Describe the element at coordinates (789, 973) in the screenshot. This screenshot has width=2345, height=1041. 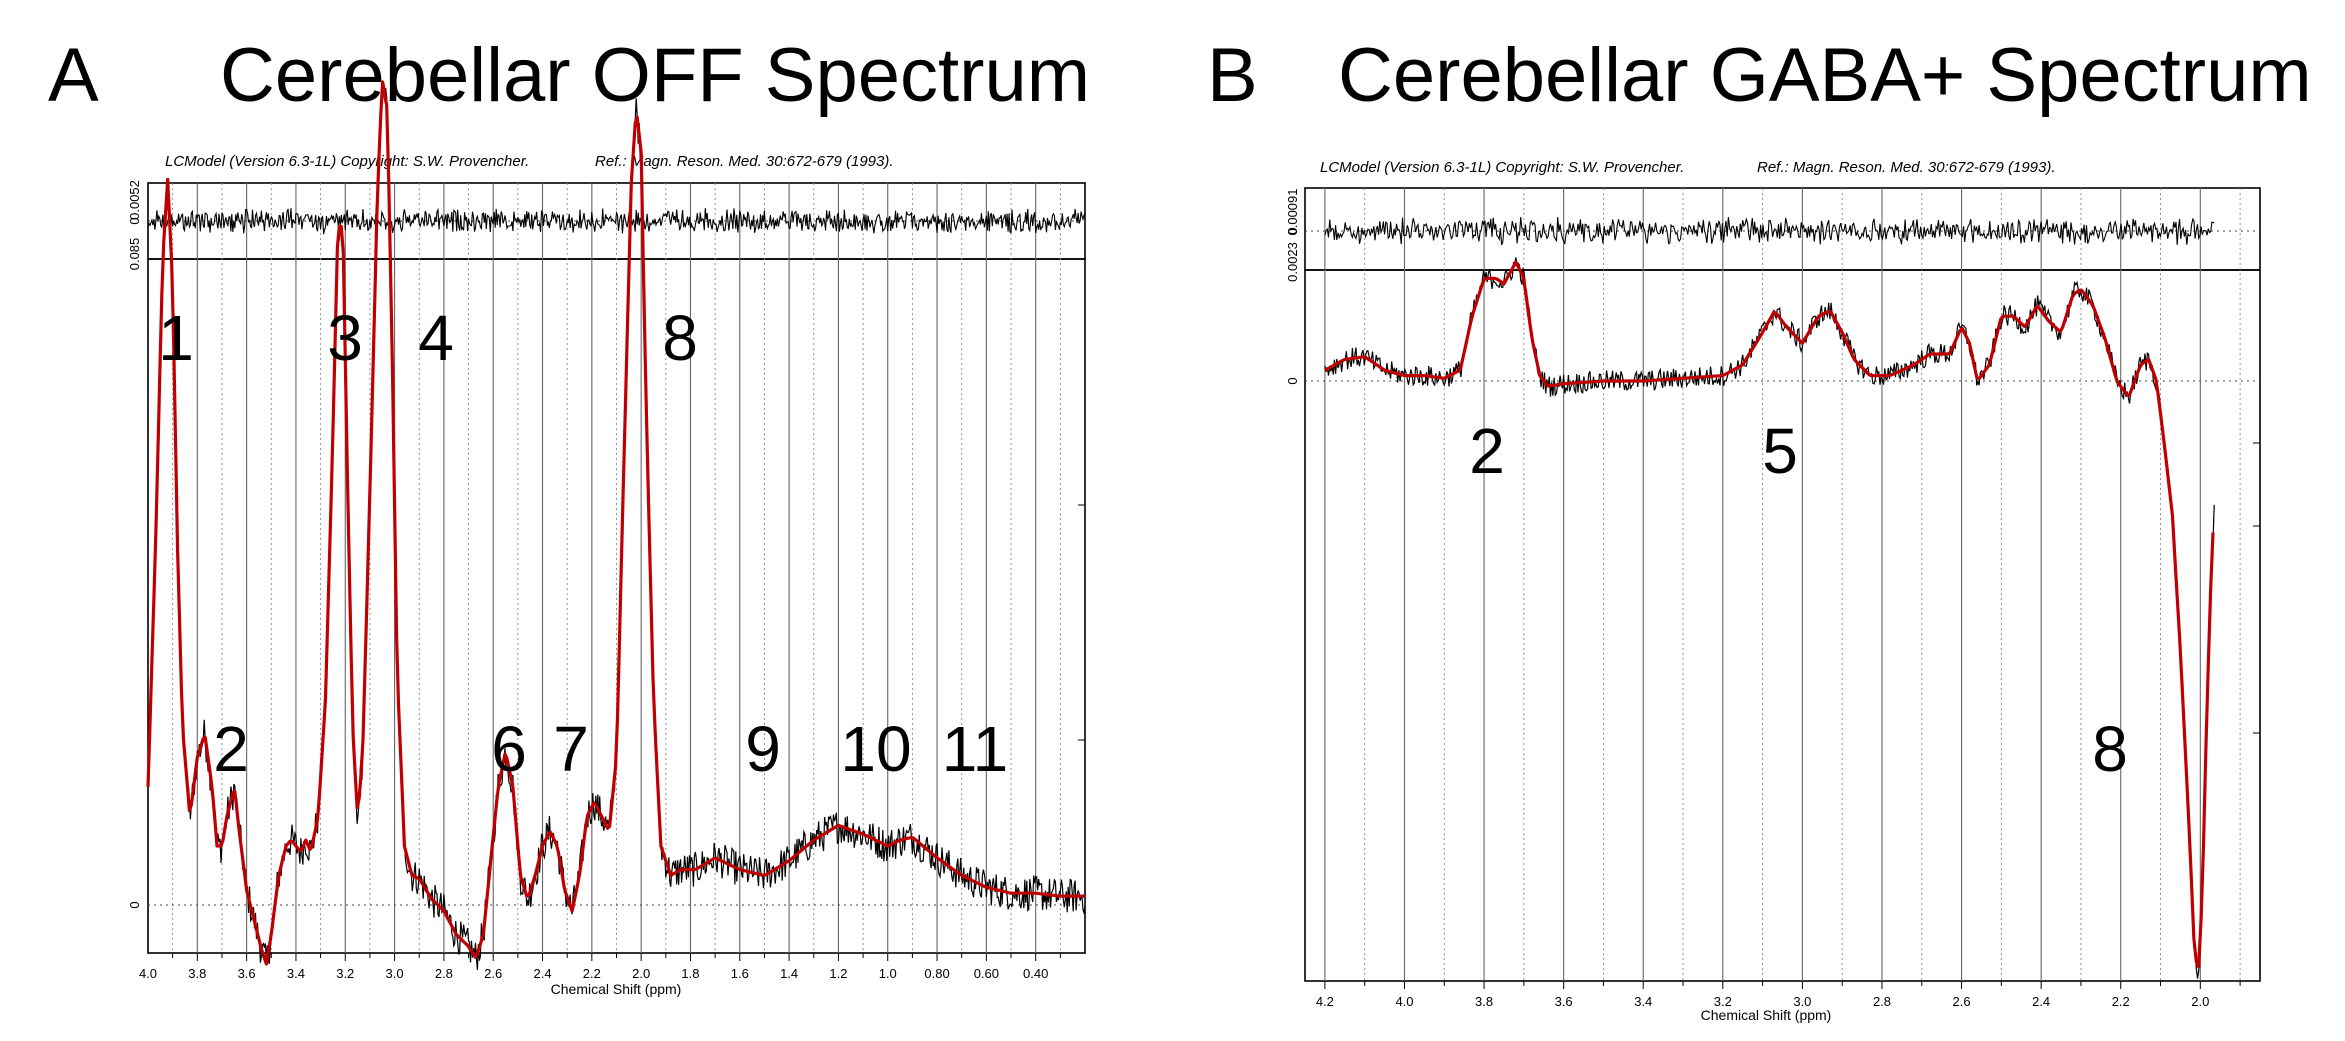
I see `x-tick-label: 1.4` at that location.